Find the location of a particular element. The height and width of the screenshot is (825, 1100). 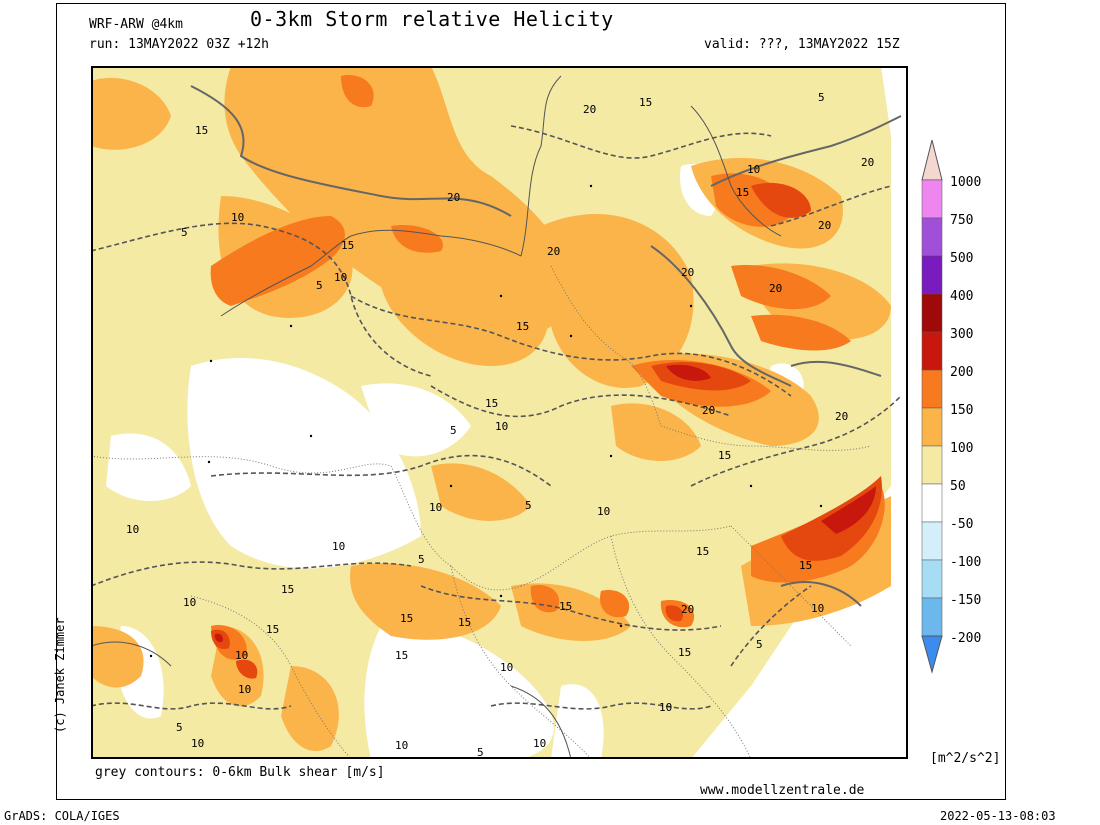

legend-tick: 400 is located at coordinates (961, 296).